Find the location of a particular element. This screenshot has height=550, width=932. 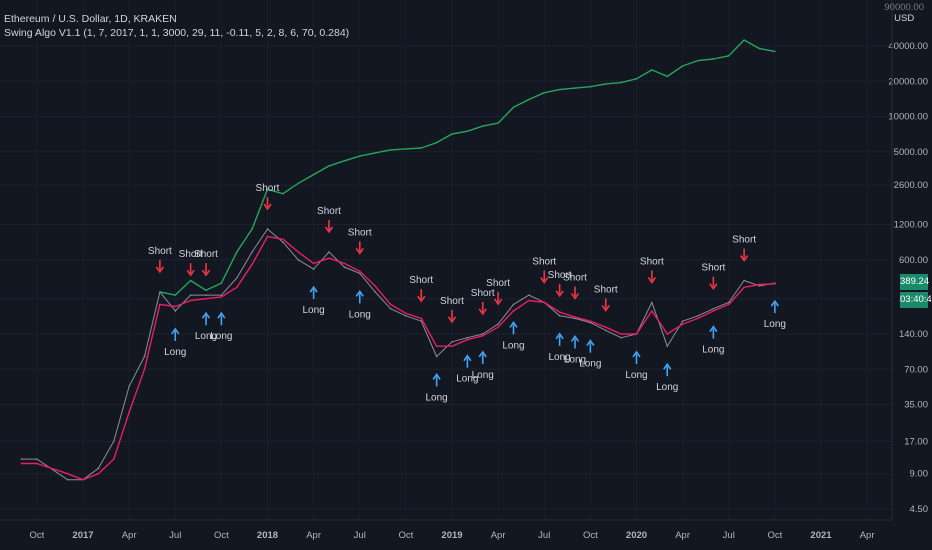

price-tick-label: 20000.00 is located at coordinates (908, 81).